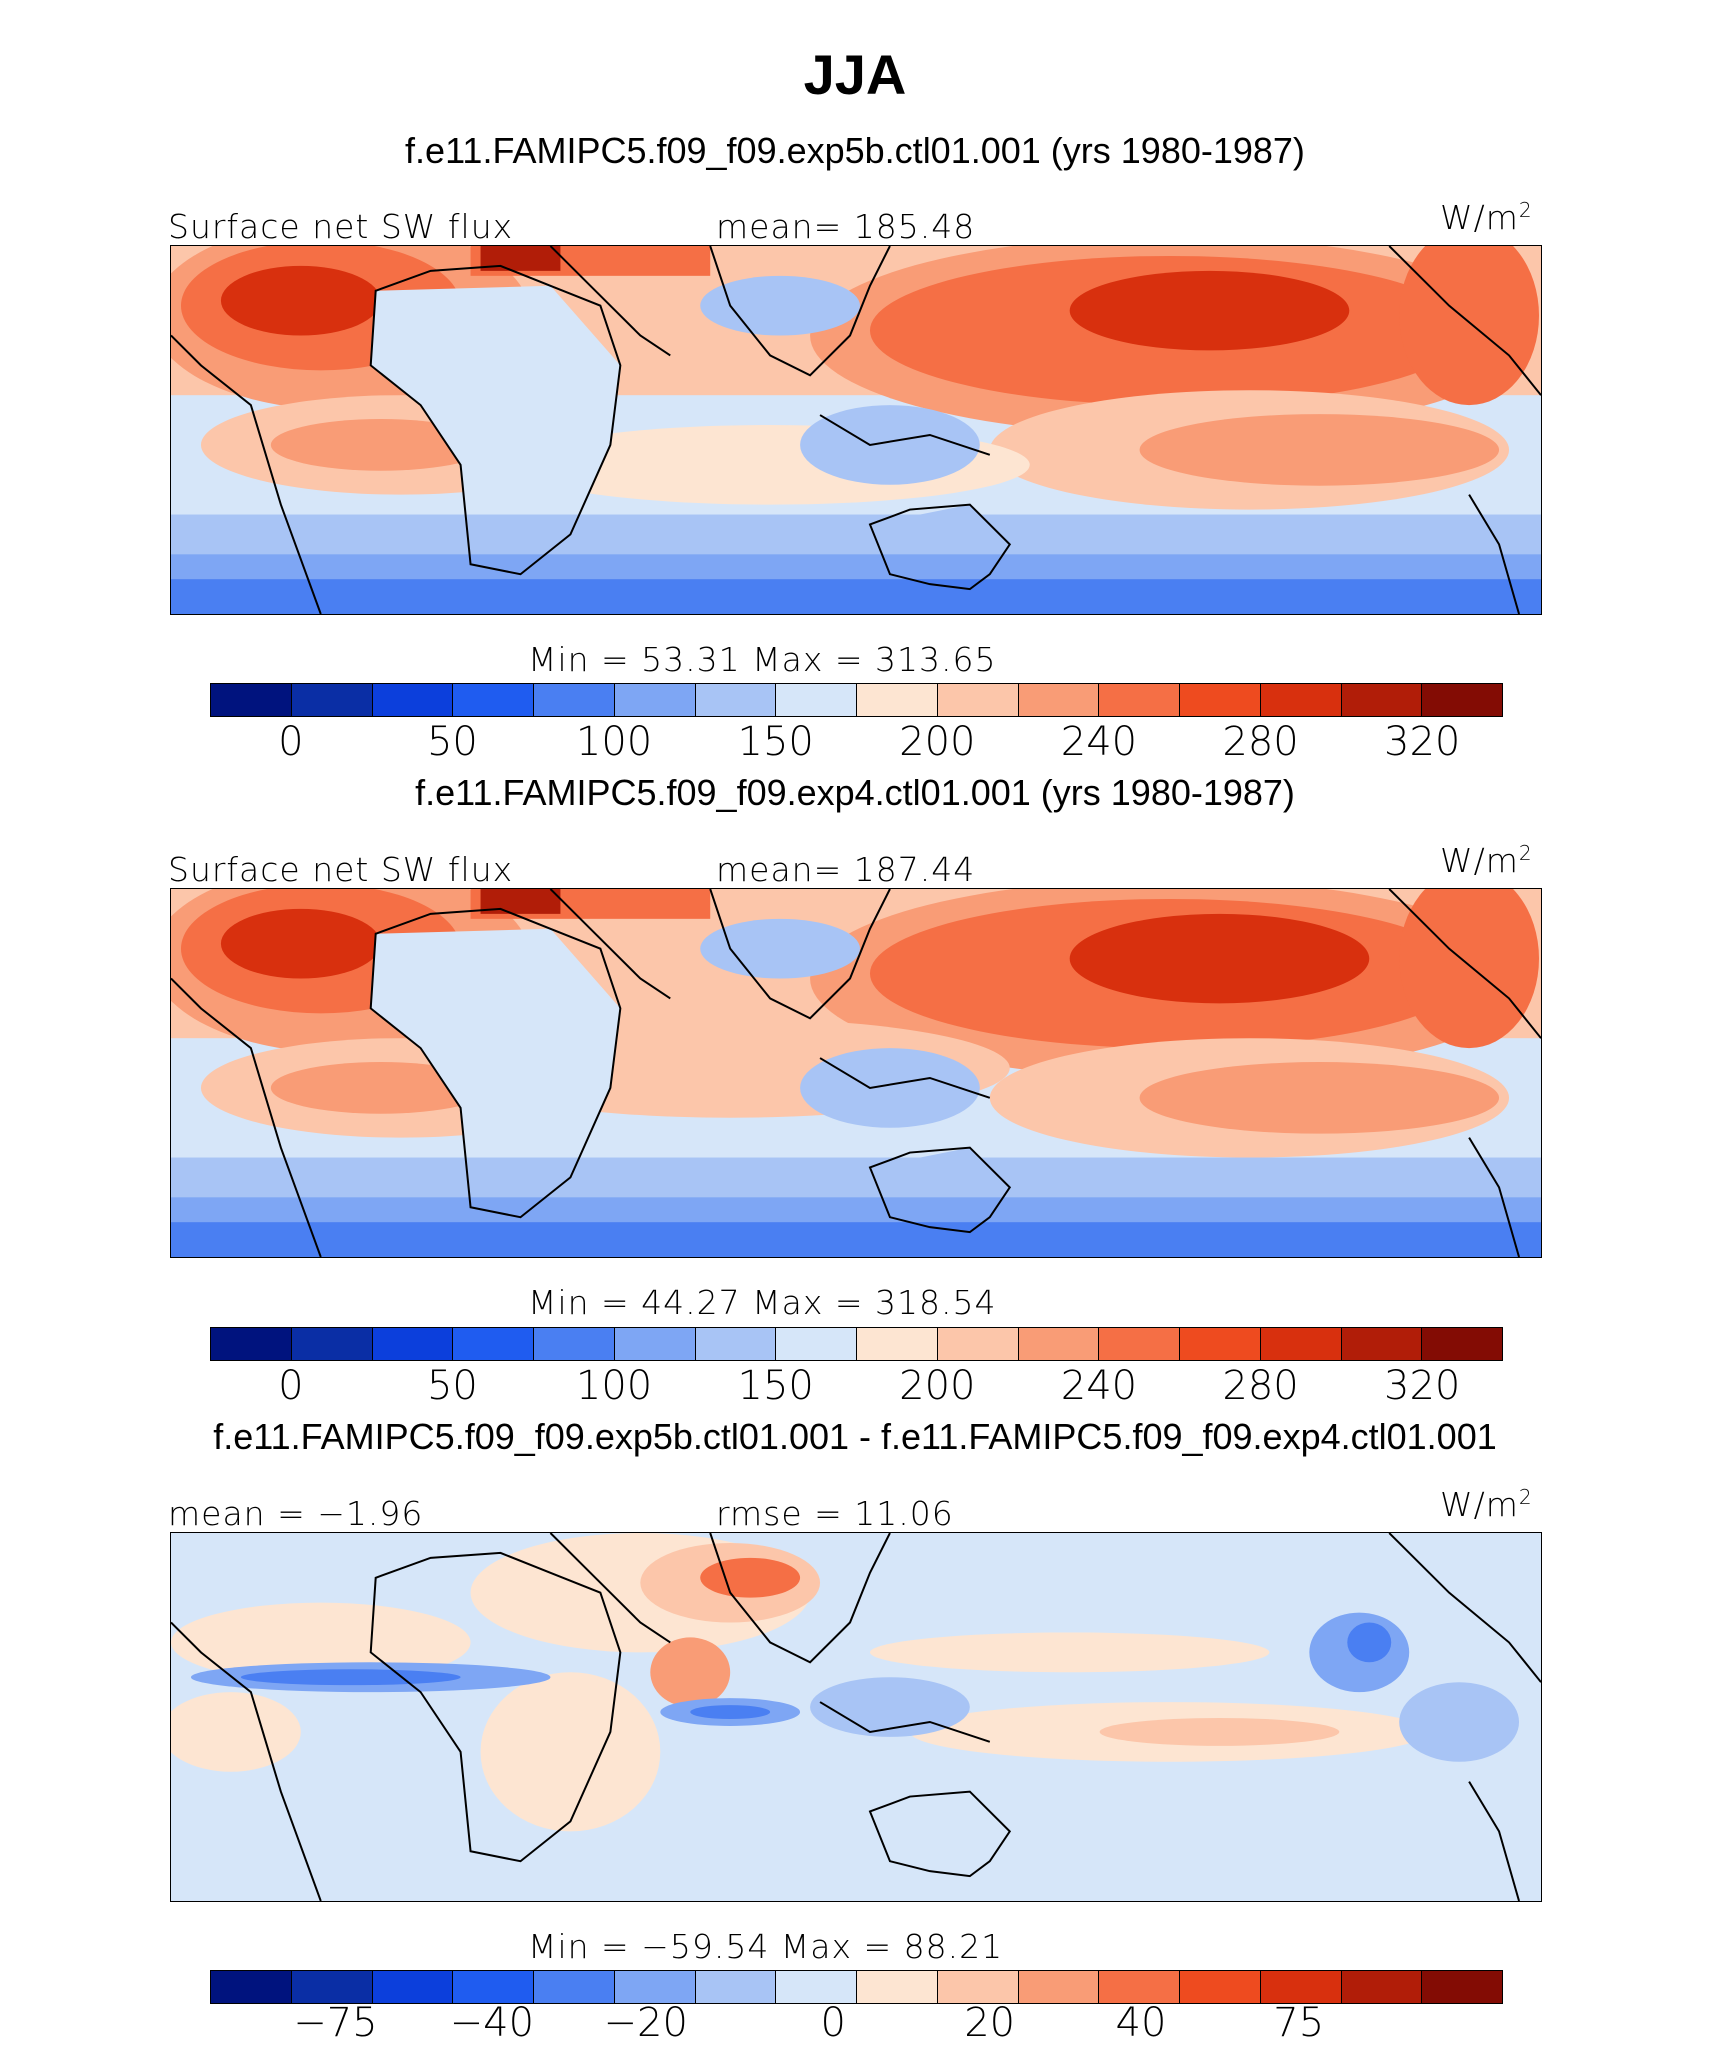  Describe the element at coordinates (335, 2023) in the screenshot. I see `colorbar-3-tick-label: −75` at that location.